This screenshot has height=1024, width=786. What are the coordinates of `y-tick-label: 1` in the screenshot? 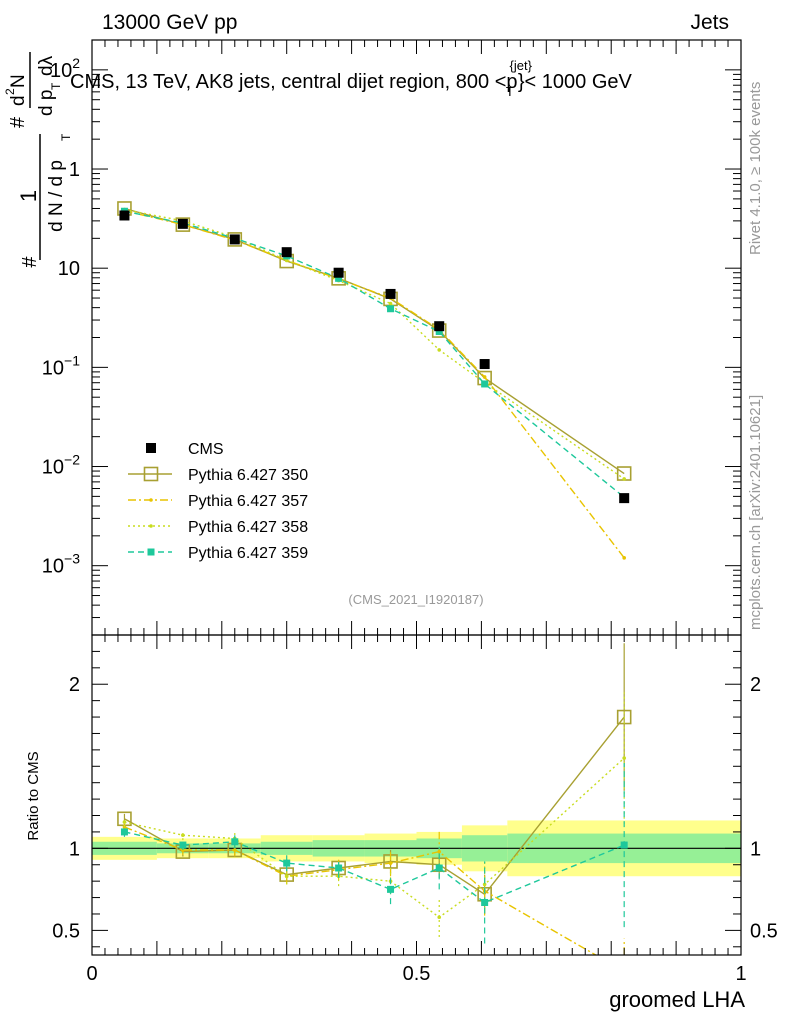 It's located at (74, 170).